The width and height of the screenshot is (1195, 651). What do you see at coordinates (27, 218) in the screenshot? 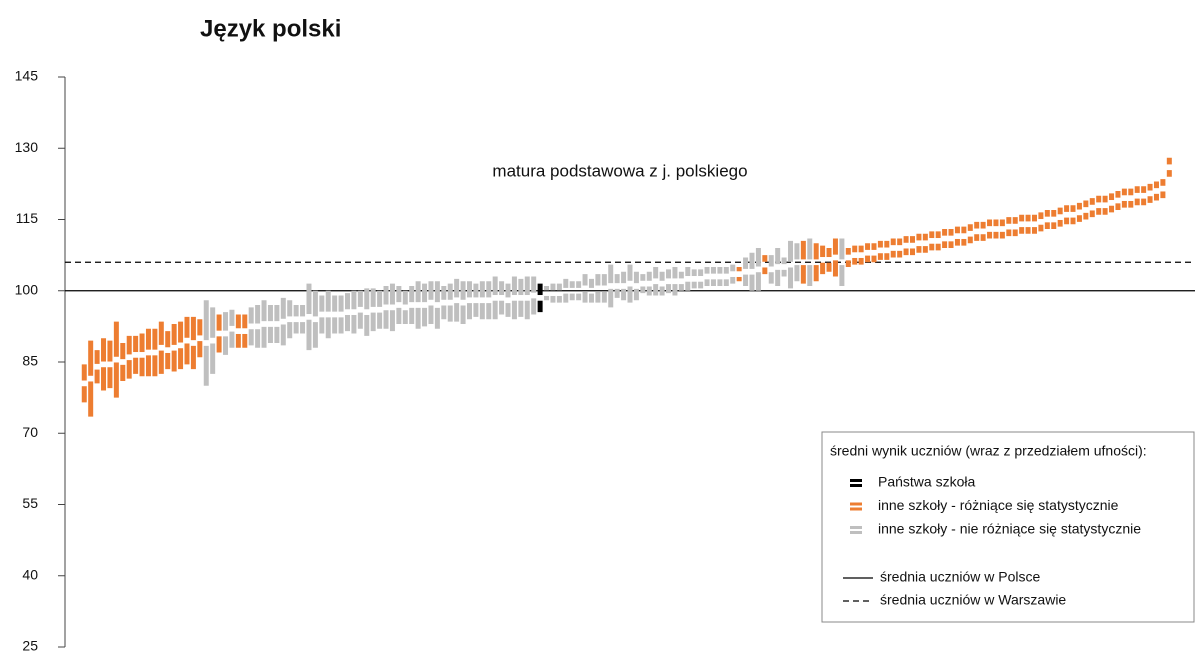
I see `y-tick-label: 115` at bounding box center [27, 218].